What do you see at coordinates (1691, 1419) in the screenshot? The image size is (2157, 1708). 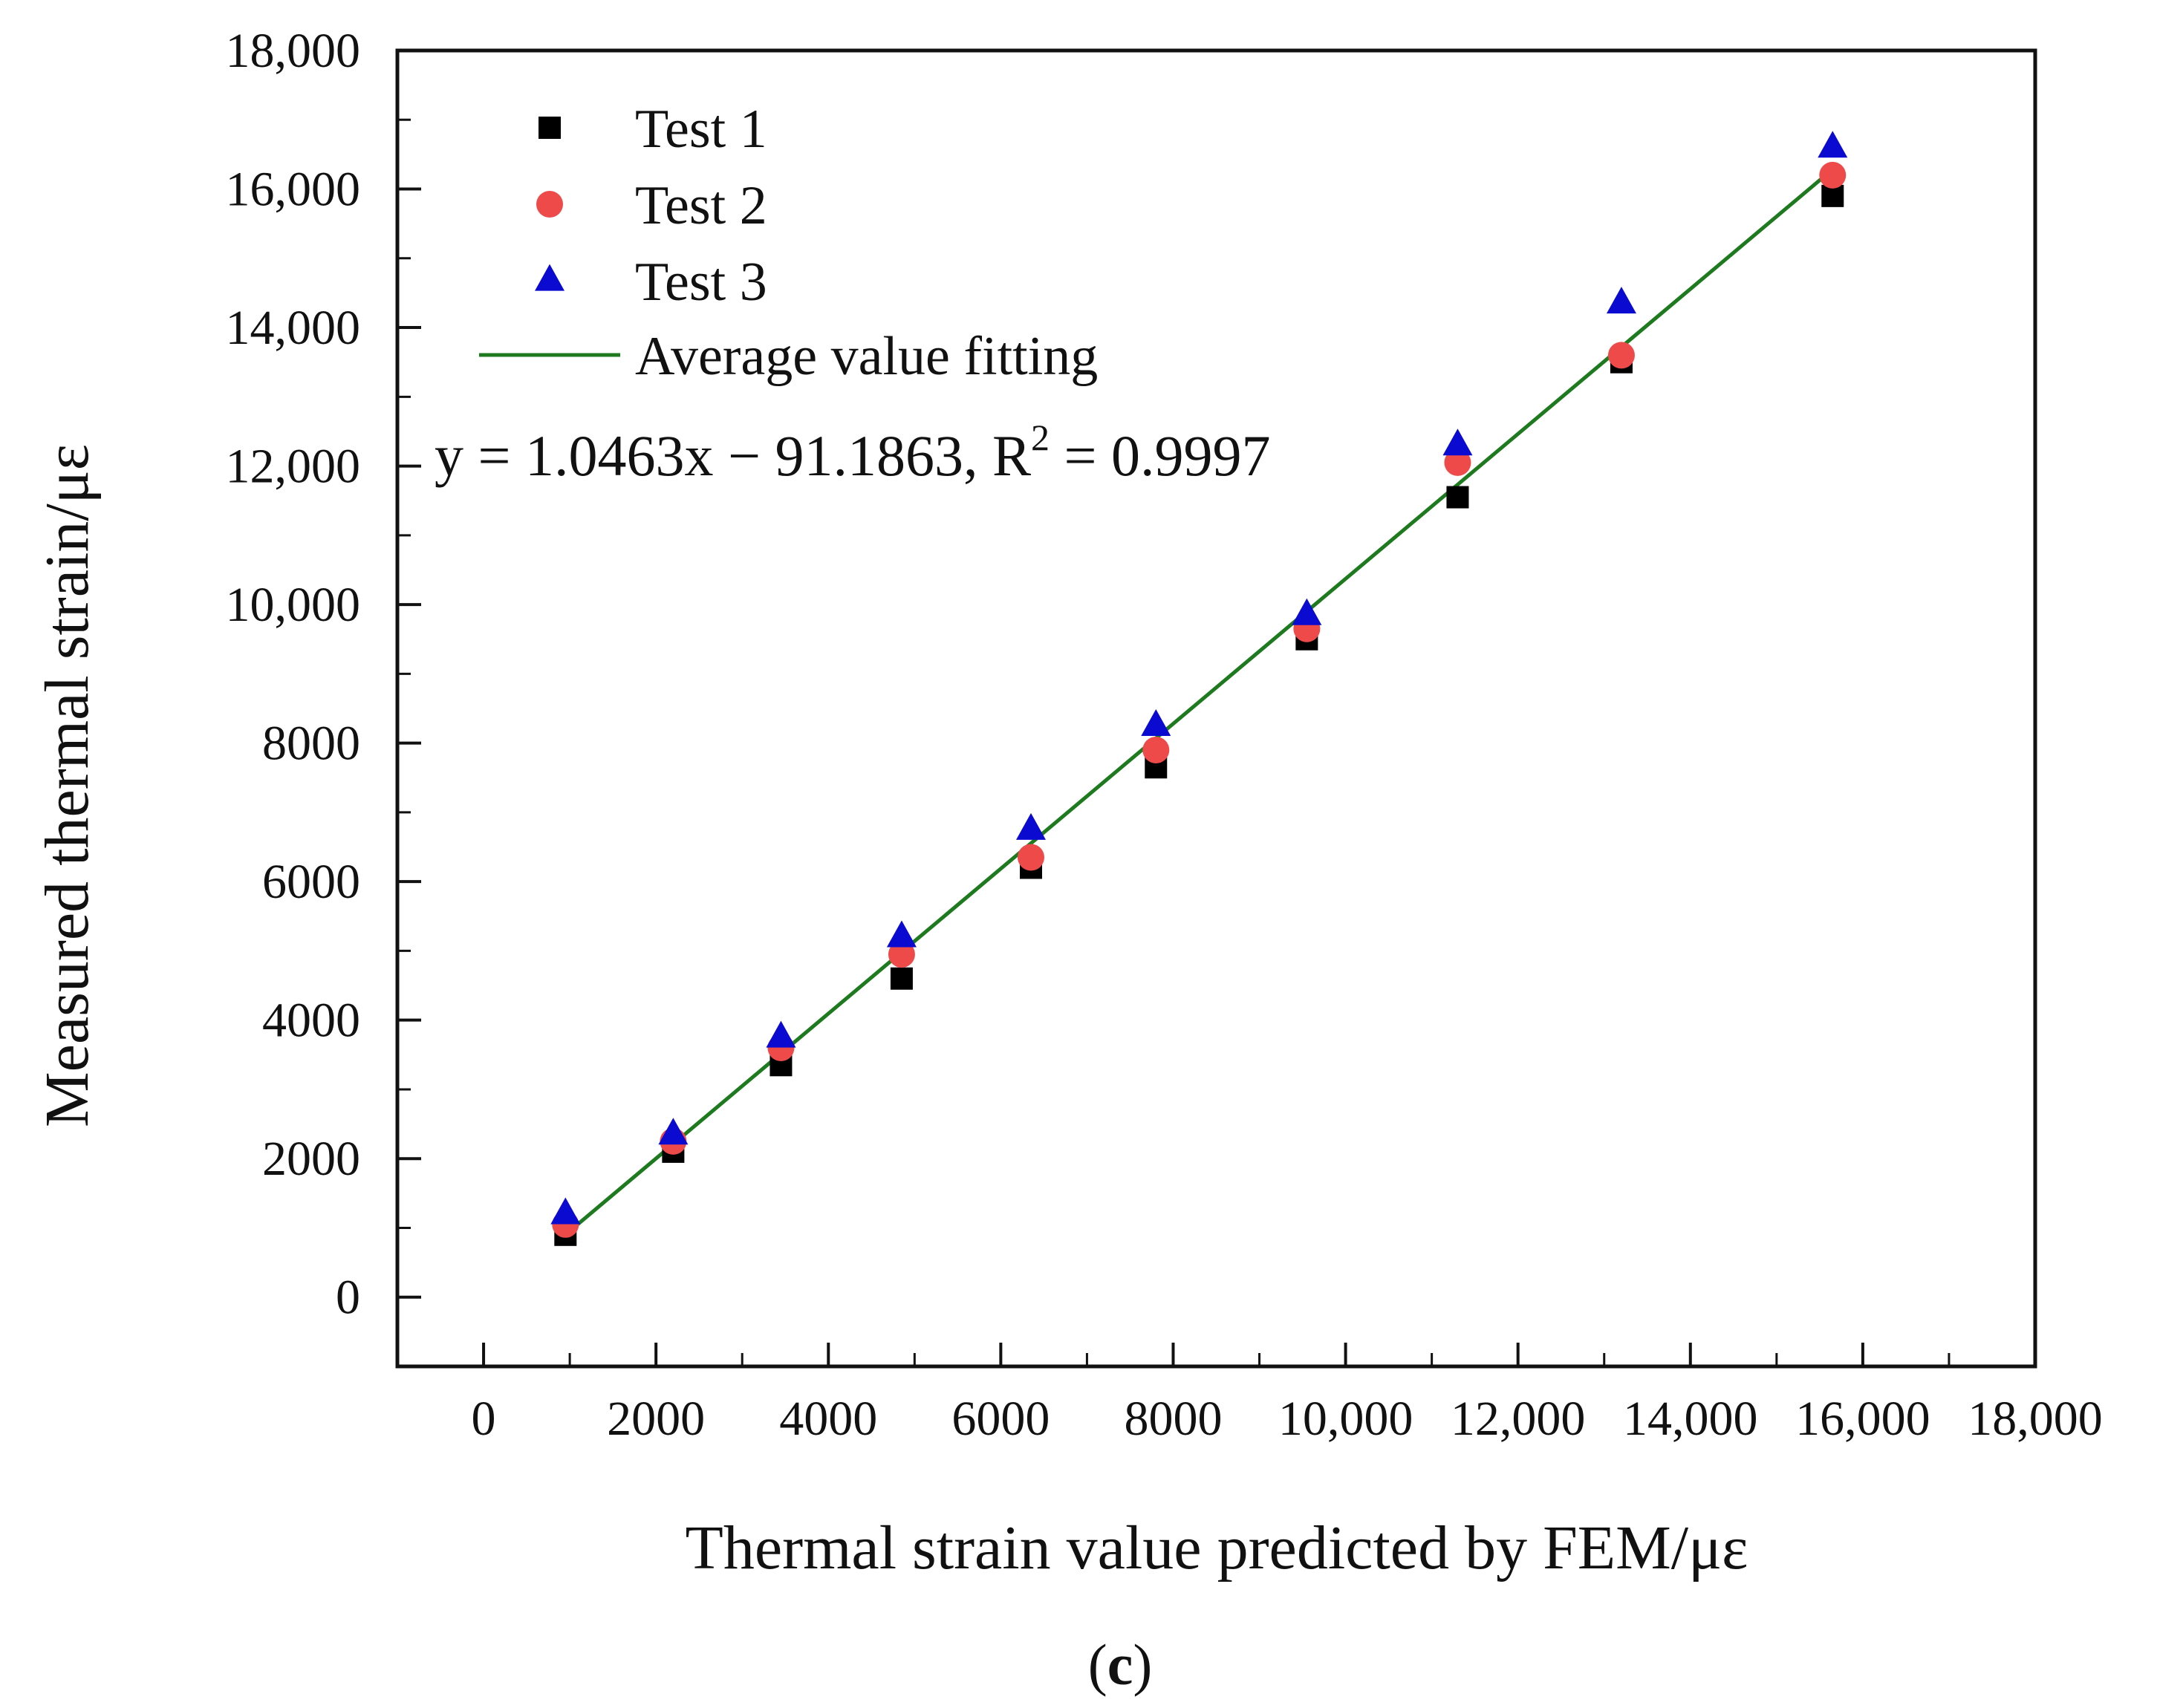 I see `x-tick-label: 14,000` at bounding box center [1691, 1419].